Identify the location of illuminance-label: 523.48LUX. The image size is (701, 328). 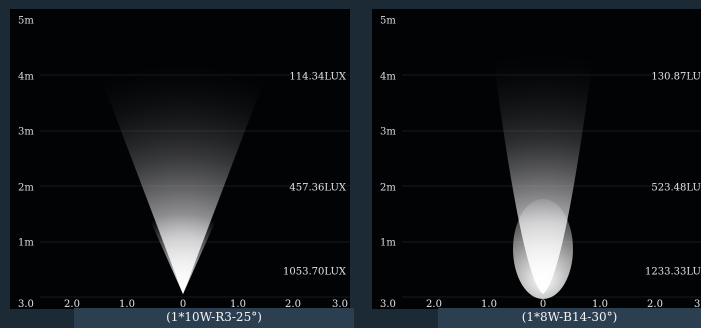
(676, 188).